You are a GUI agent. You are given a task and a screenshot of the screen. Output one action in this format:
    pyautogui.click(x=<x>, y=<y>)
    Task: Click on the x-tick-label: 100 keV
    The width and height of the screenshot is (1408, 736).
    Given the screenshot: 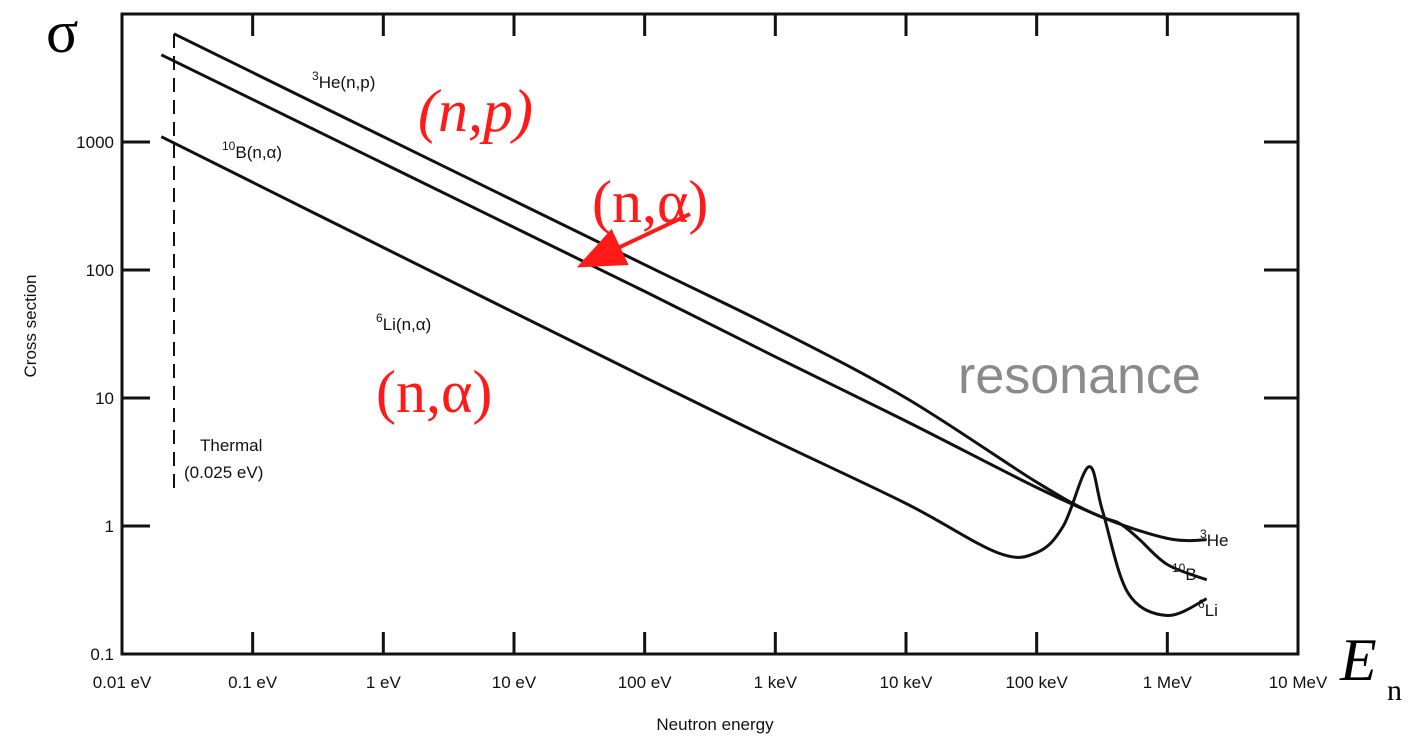 What is the action you would take?
    pyautogui.click(x=1036, y=682)
    